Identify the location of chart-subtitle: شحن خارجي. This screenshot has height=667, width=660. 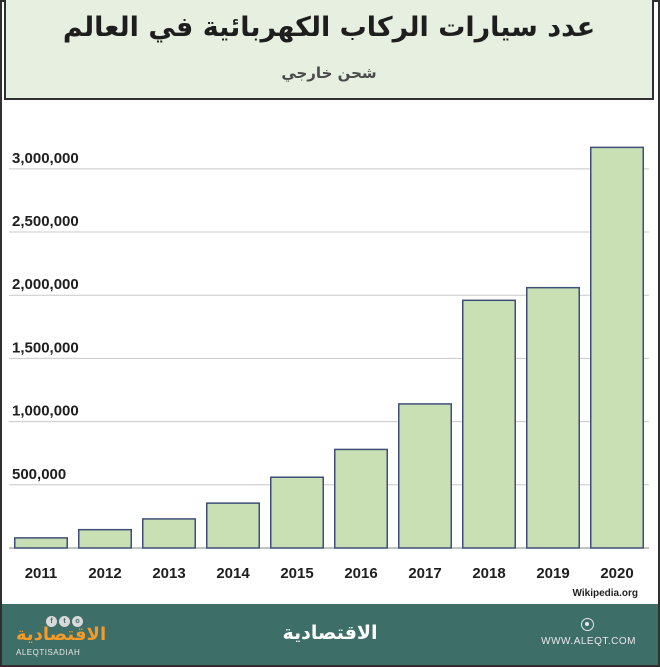
(329, 73).